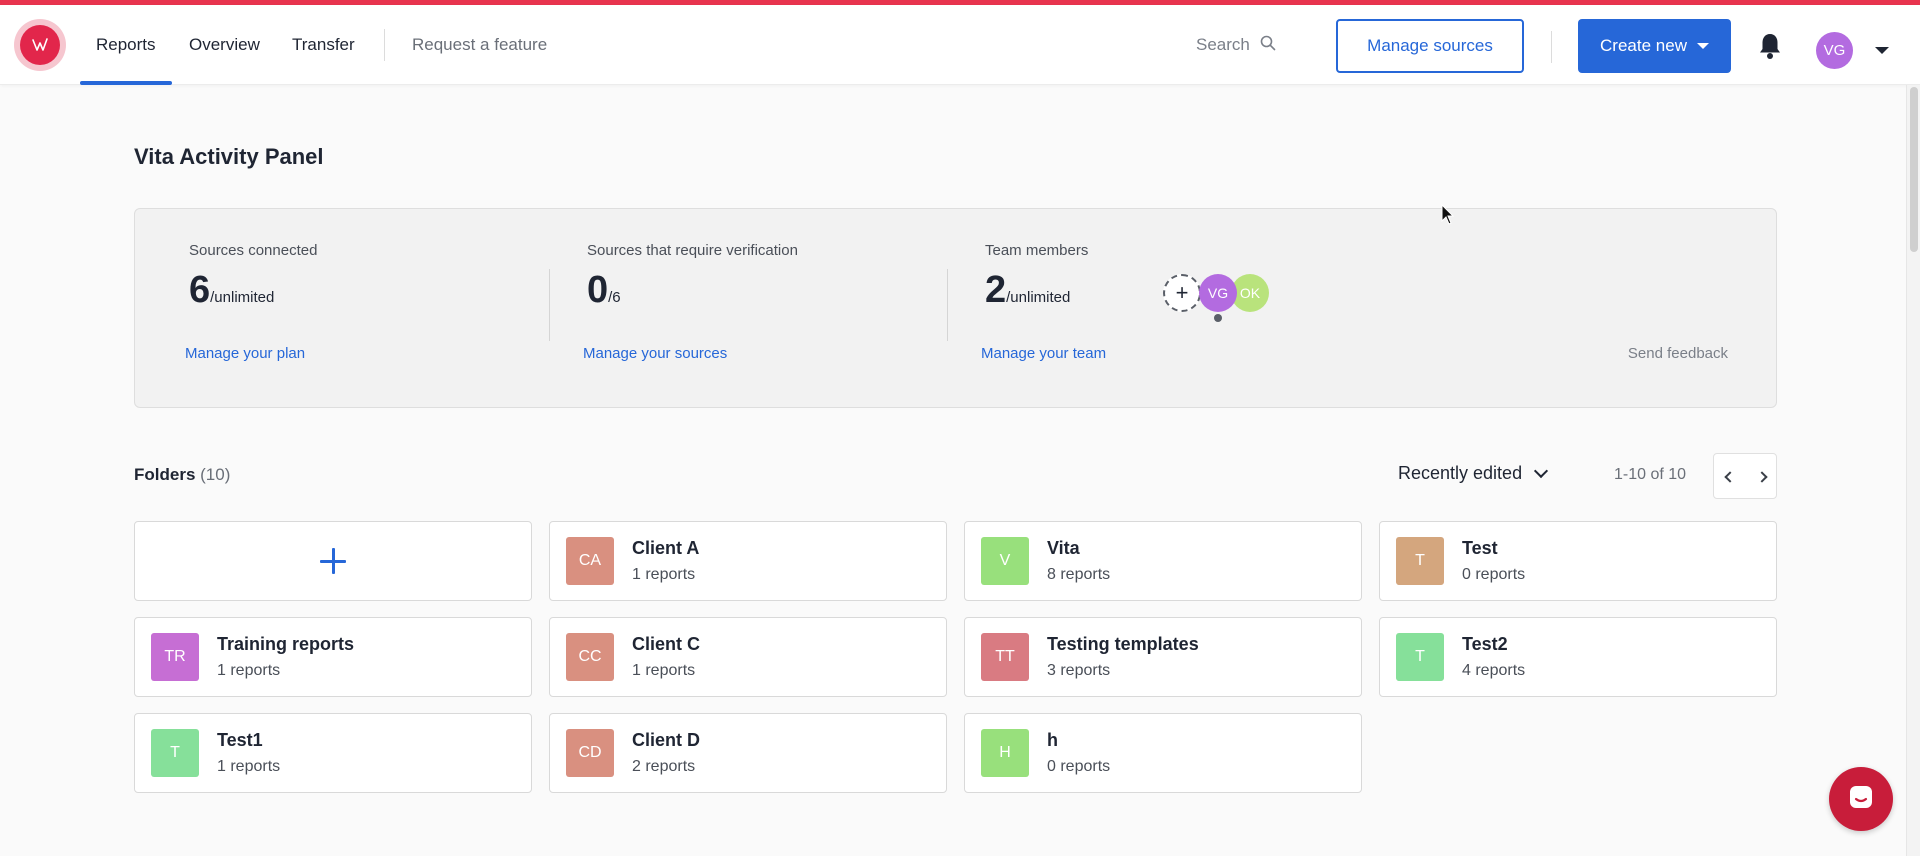  Describe the element at coordinates (1480, 548) in the screenshot. I see `folder-name: Test` at that location.